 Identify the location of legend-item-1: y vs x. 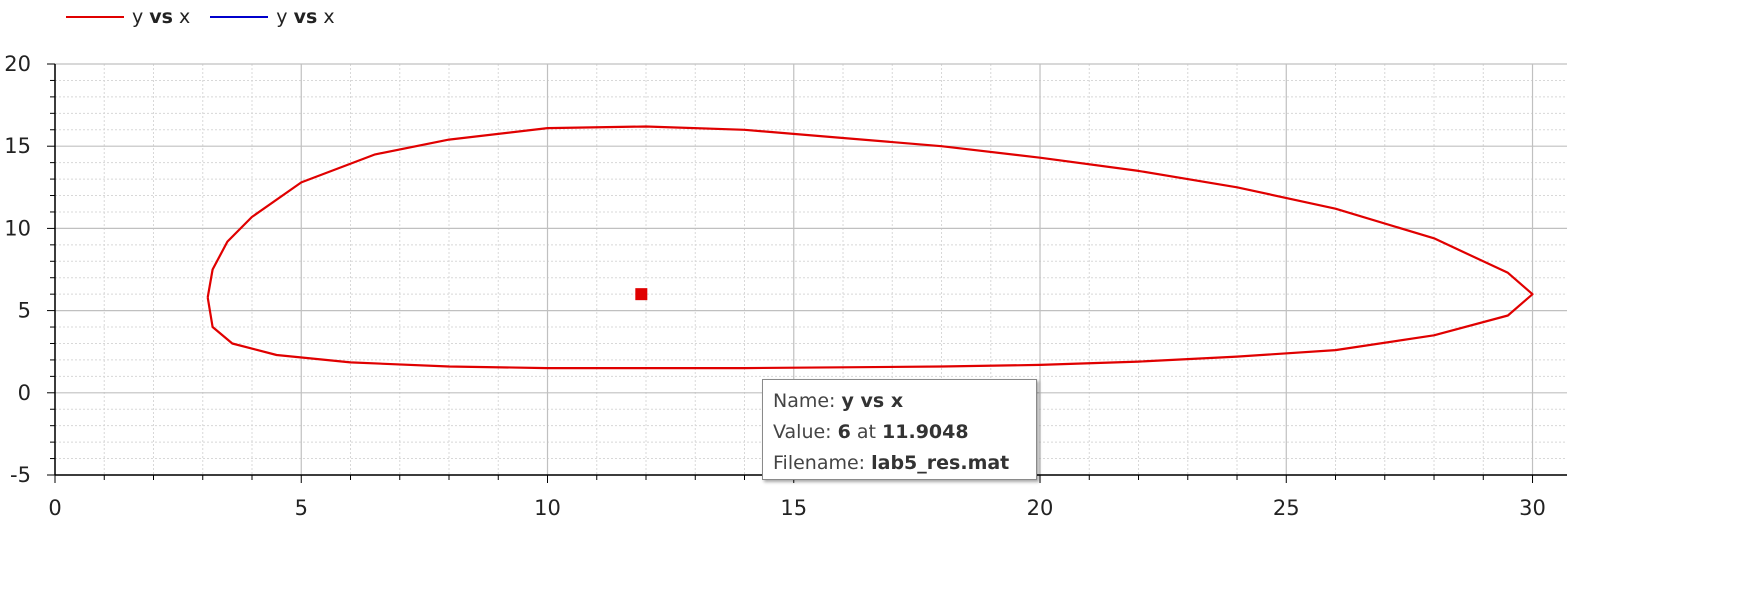
(128, 17).